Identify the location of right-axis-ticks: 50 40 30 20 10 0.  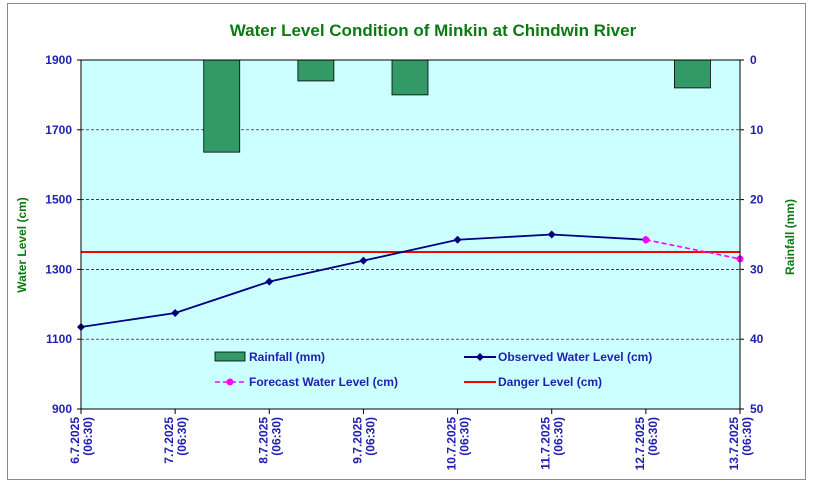
(752, 234).